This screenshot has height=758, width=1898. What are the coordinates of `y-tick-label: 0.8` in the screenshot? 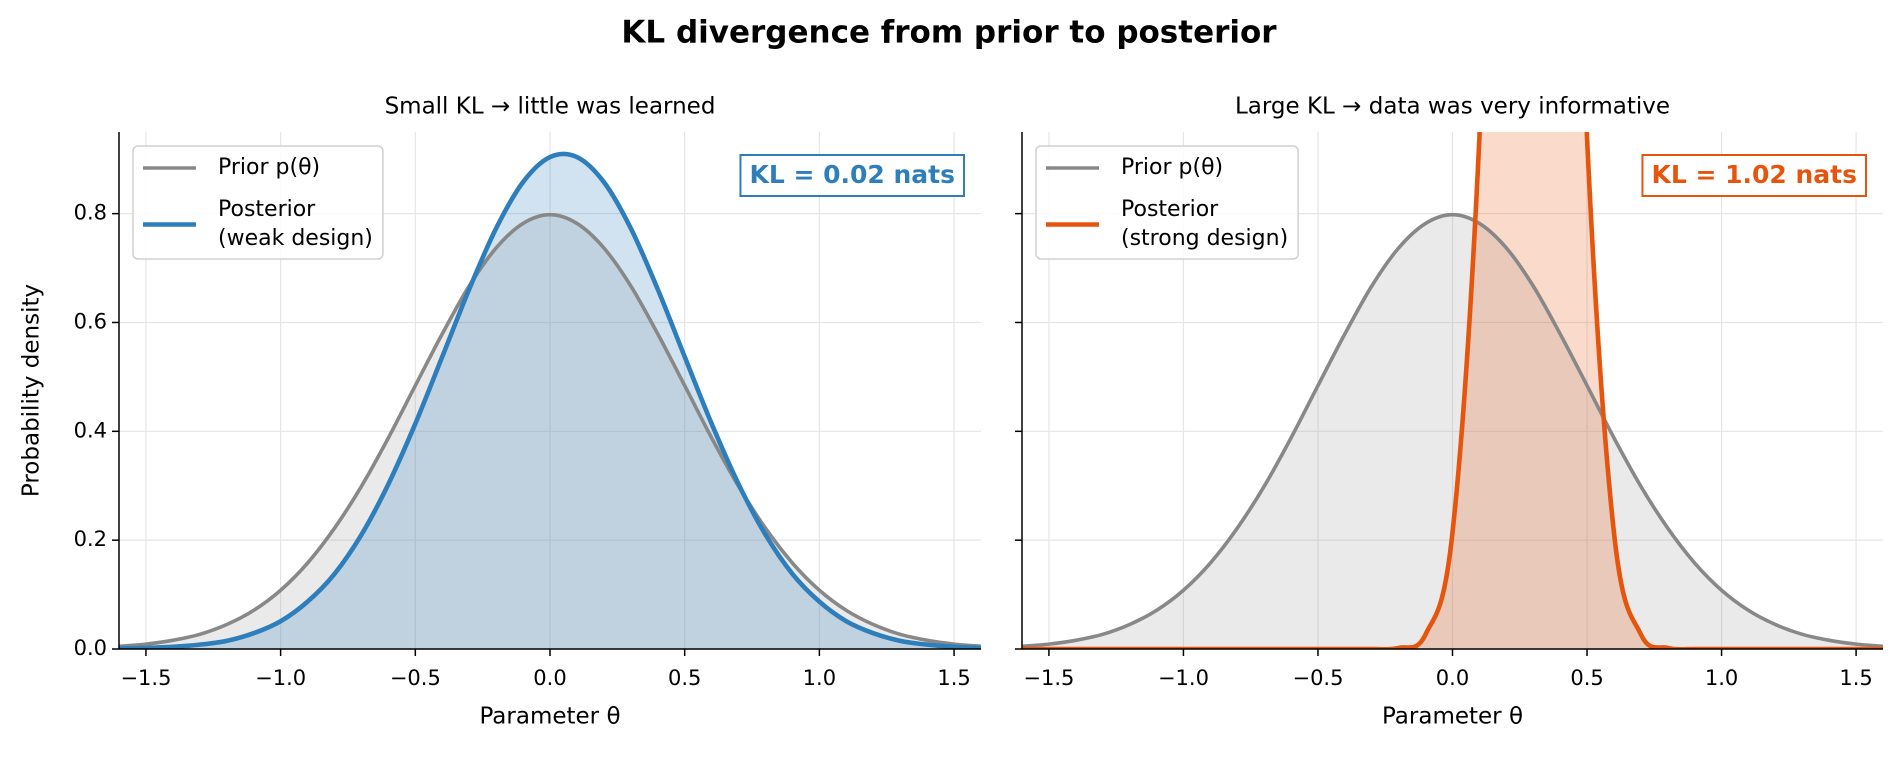 It's located at (90, 213).